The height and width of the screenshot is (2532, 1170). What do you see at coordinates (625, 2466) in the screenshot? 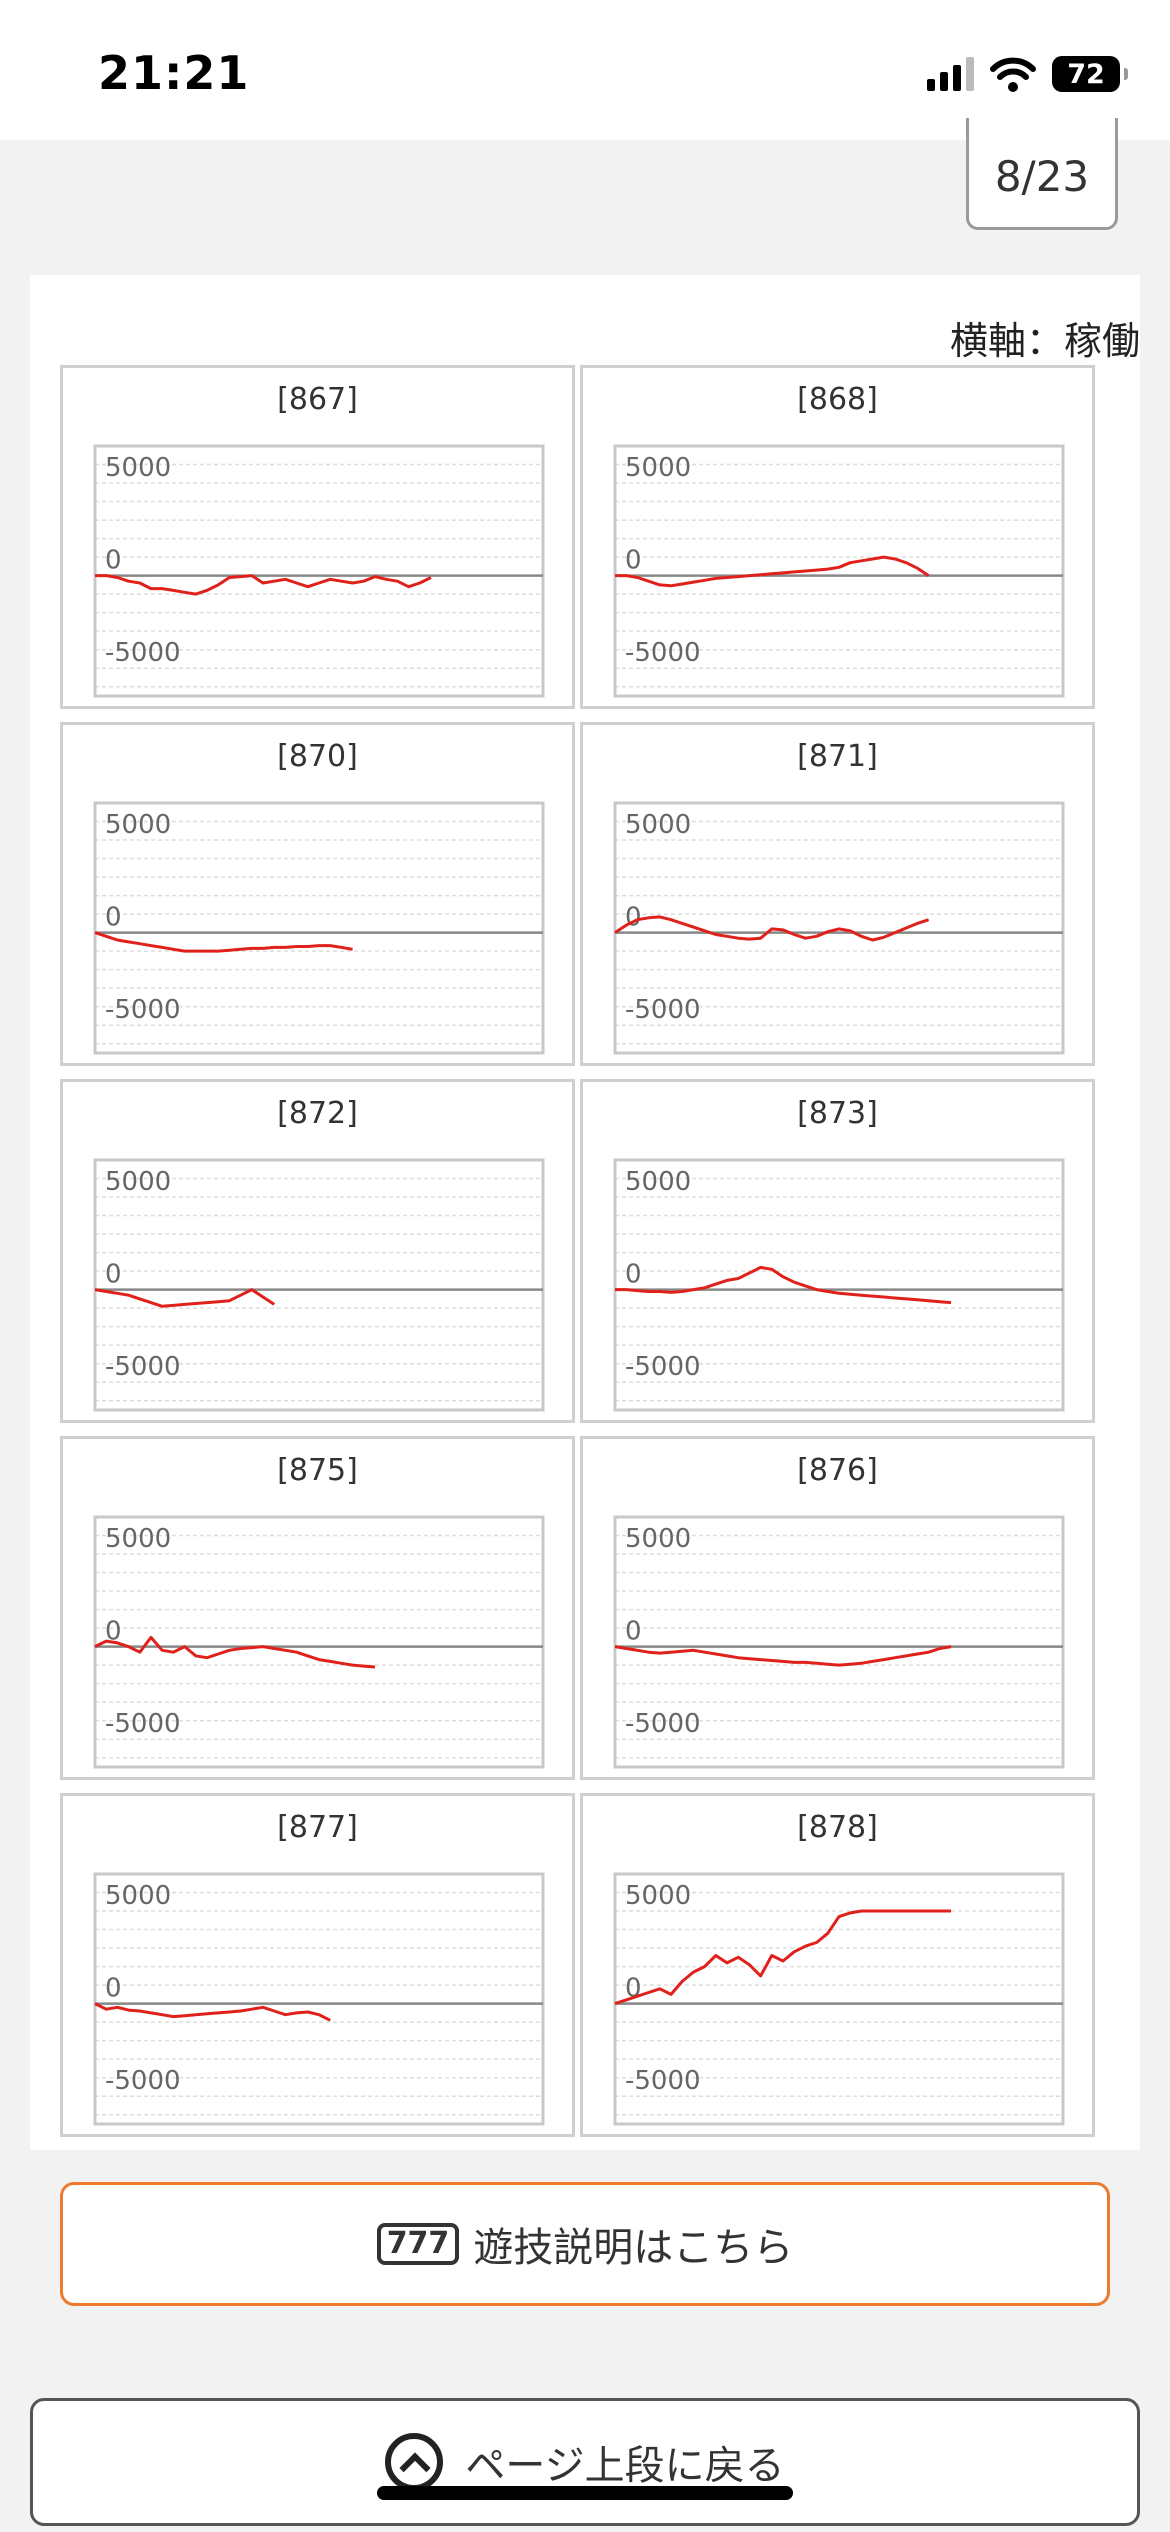
I see `back-to-top-label: ページ上段に戻る` at bounding box center [625, 2466].